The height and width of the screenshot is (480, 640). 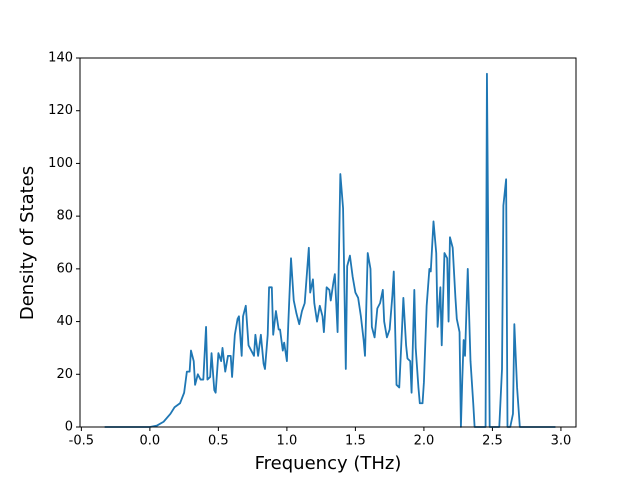 What do you see at coordinates (69, 427) in the screenshot?
I see `y-tick-label: 0` at bounding box center [69, 427].